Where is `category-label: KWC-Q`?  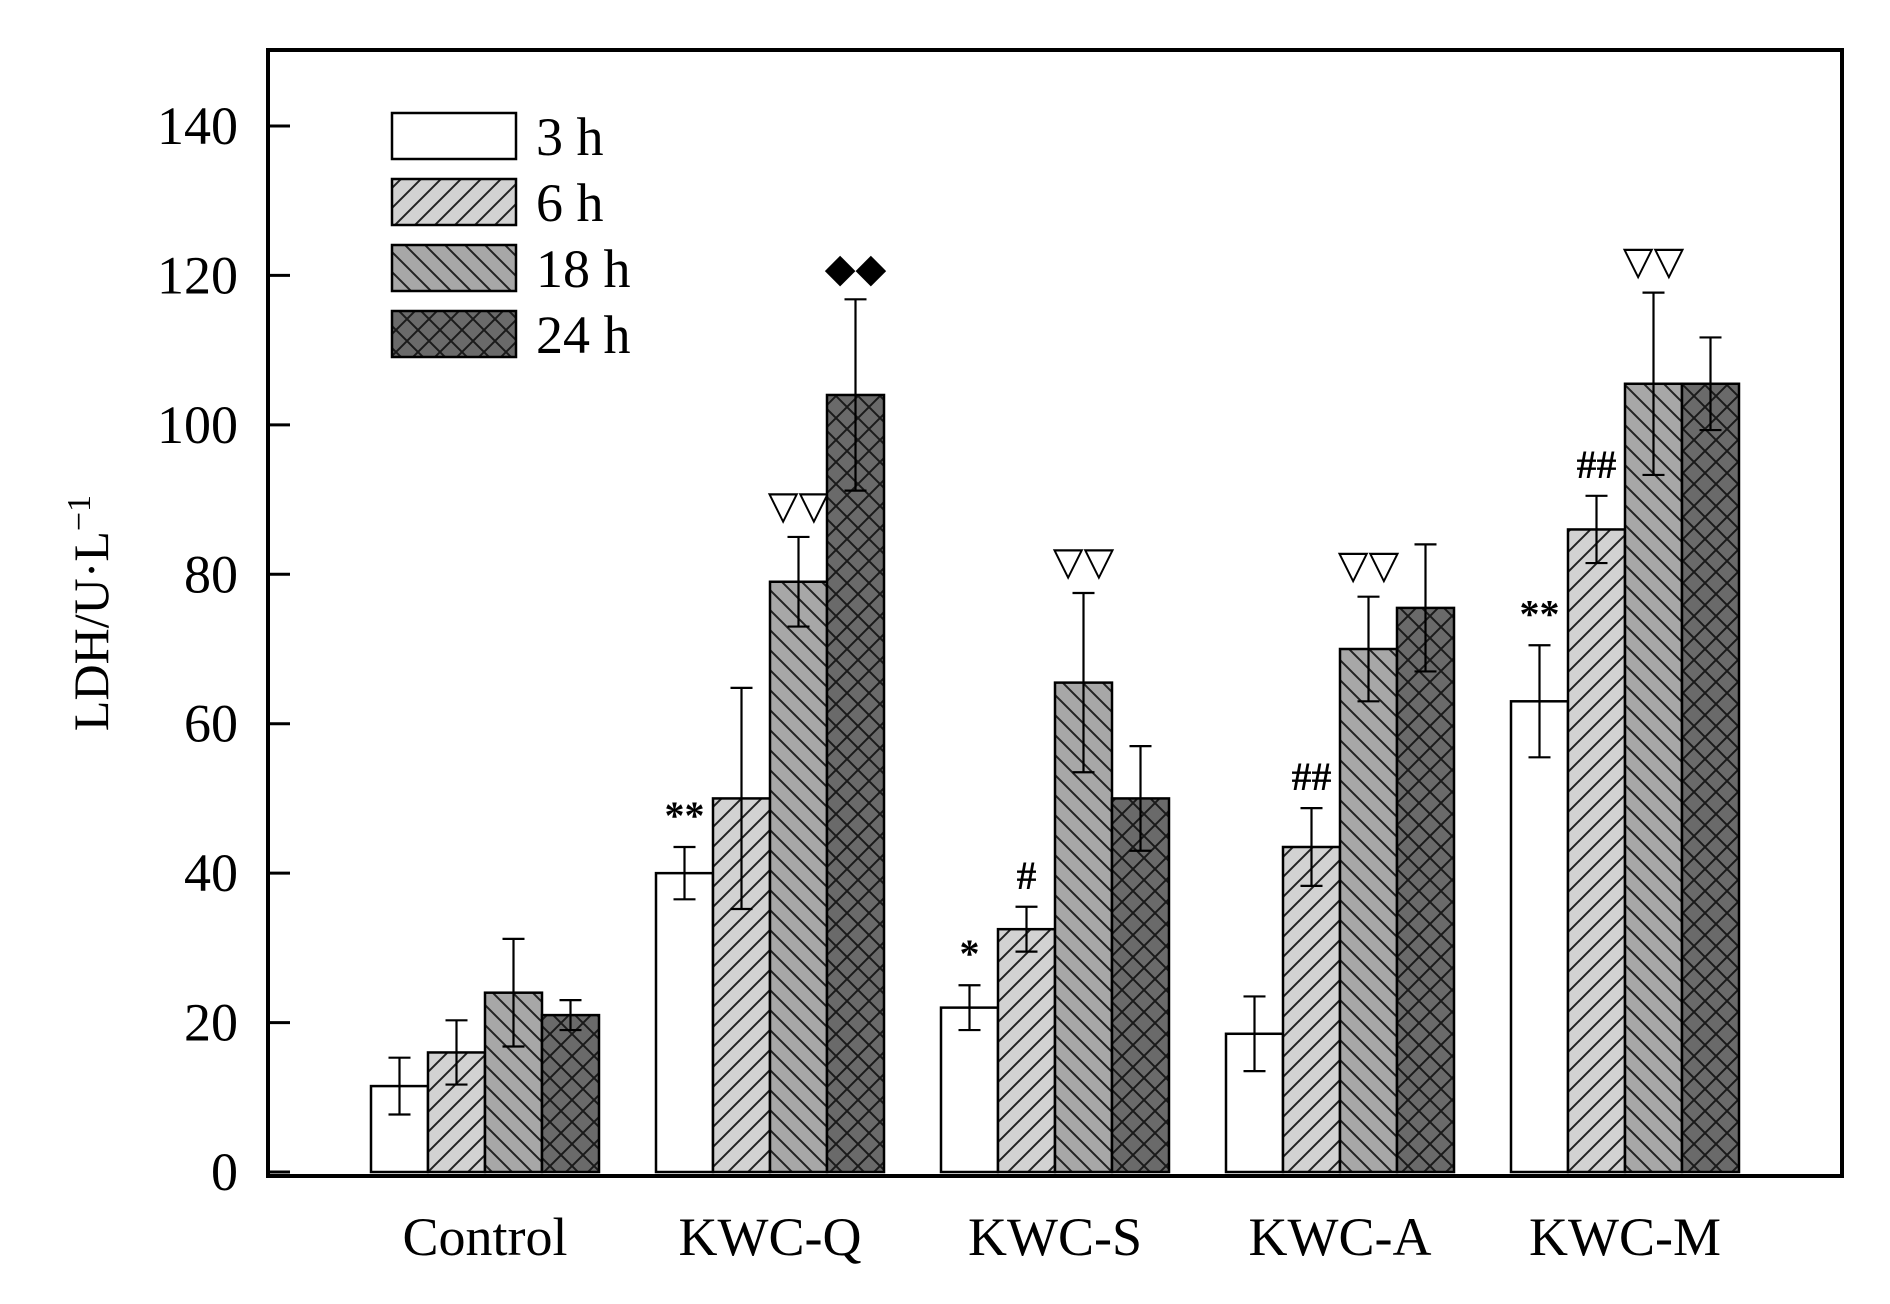
category-label: KWC-Q is located at coordinates (770, 1237).